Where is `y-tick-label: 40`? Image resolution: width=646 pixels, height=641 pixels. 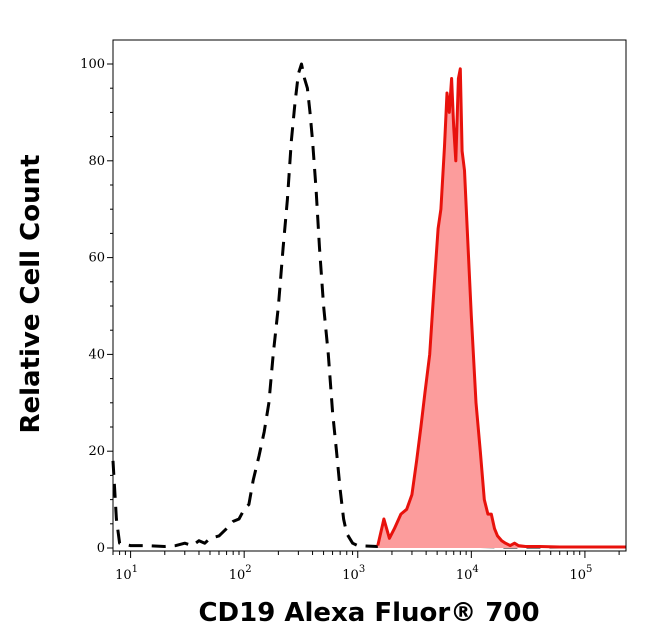
y-tick-label: 40 is located at coordinates (96, 354).